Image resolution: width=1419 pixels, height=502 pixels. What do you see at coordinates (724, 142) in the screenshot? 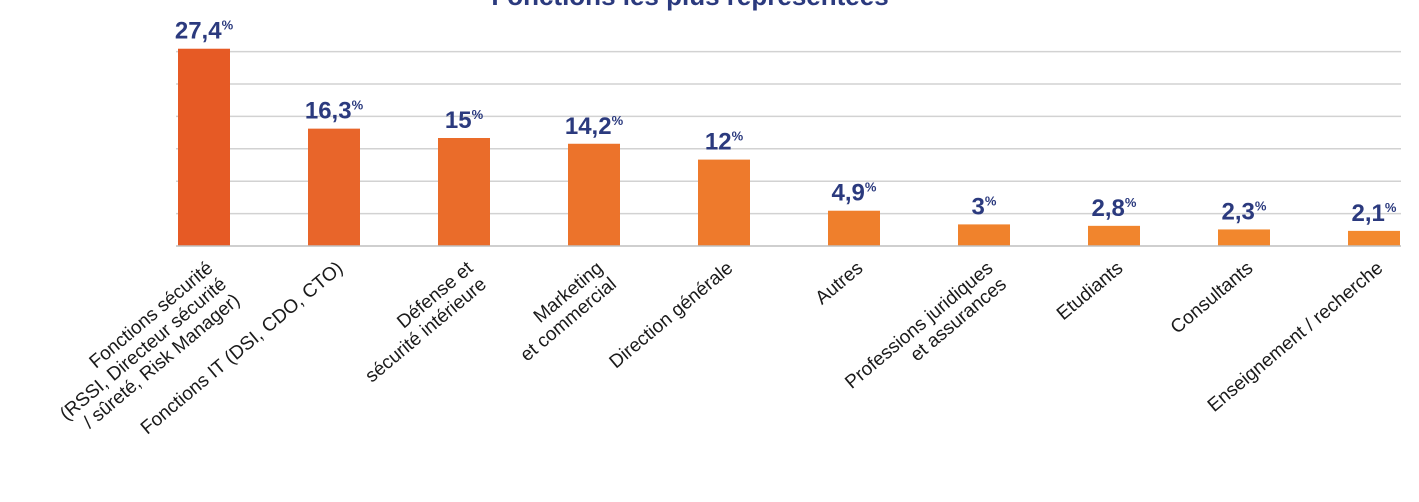
I see `data-label: 12%` at bounding box center [724, 142].